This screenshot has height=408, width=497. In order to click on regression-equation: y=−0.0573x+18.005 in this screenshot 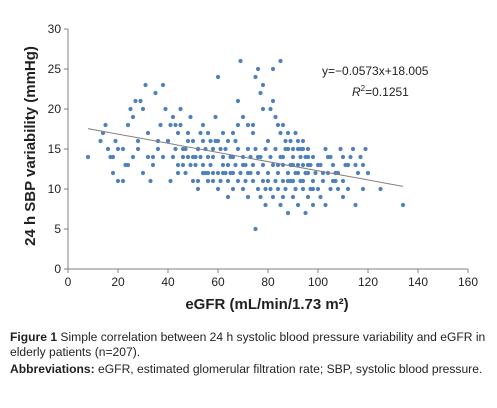, I will do `click(375, 71)`.